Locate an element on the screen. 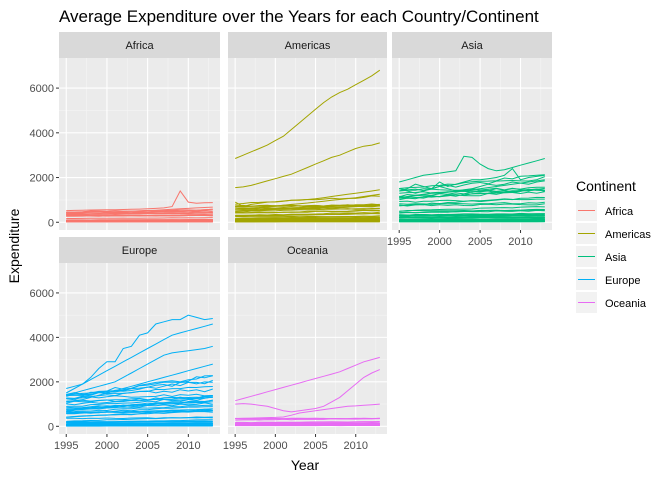 The image size is (672, 480). legend-label: Africa is located at coordinates (619, 212).